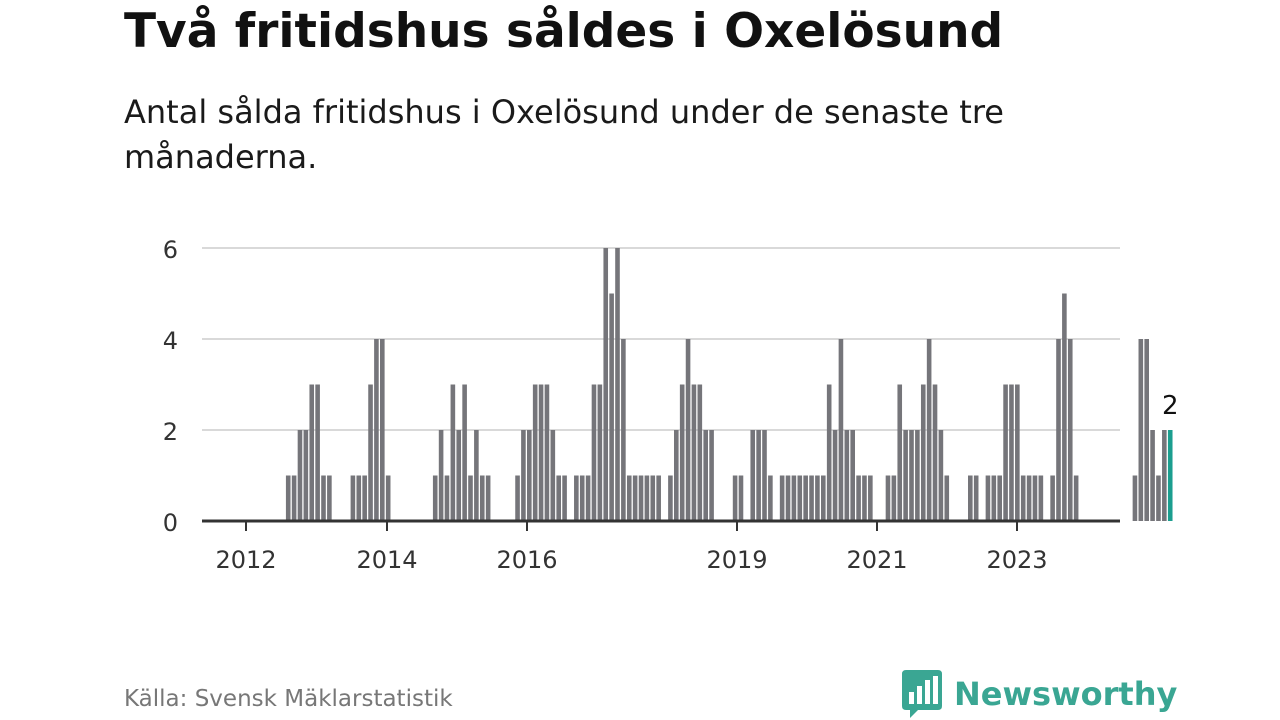 The image size is (1280, 720). What do you see at coordinates (386, 560) in the screenshot?
I see `x-tick-label: 2014` at bounding box center [386, 560].